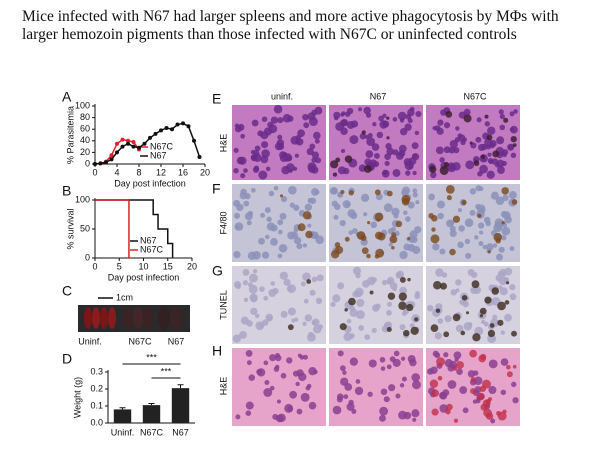 The width and height of the screenshot is (600, 451). I want to click on x-tick-label: 20, so click(192, 266).